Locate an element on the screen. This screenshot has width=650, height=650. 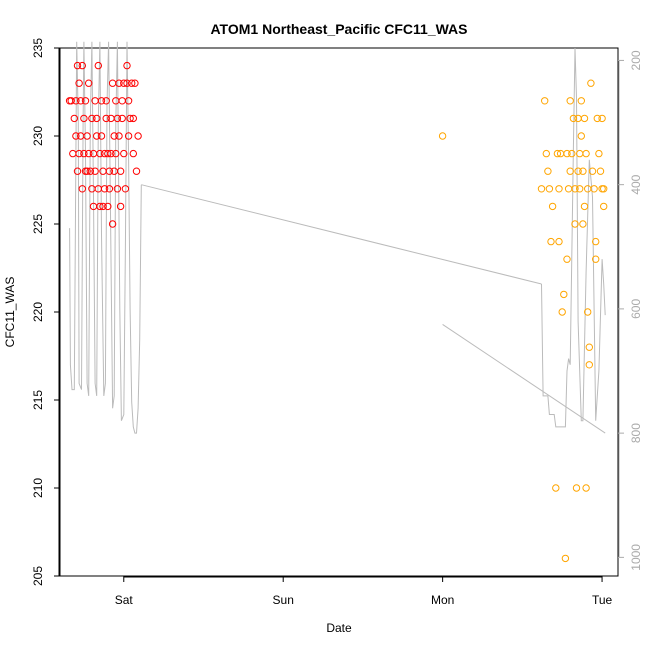
x-tick-label: Sat is located at coordinates (124, 600).